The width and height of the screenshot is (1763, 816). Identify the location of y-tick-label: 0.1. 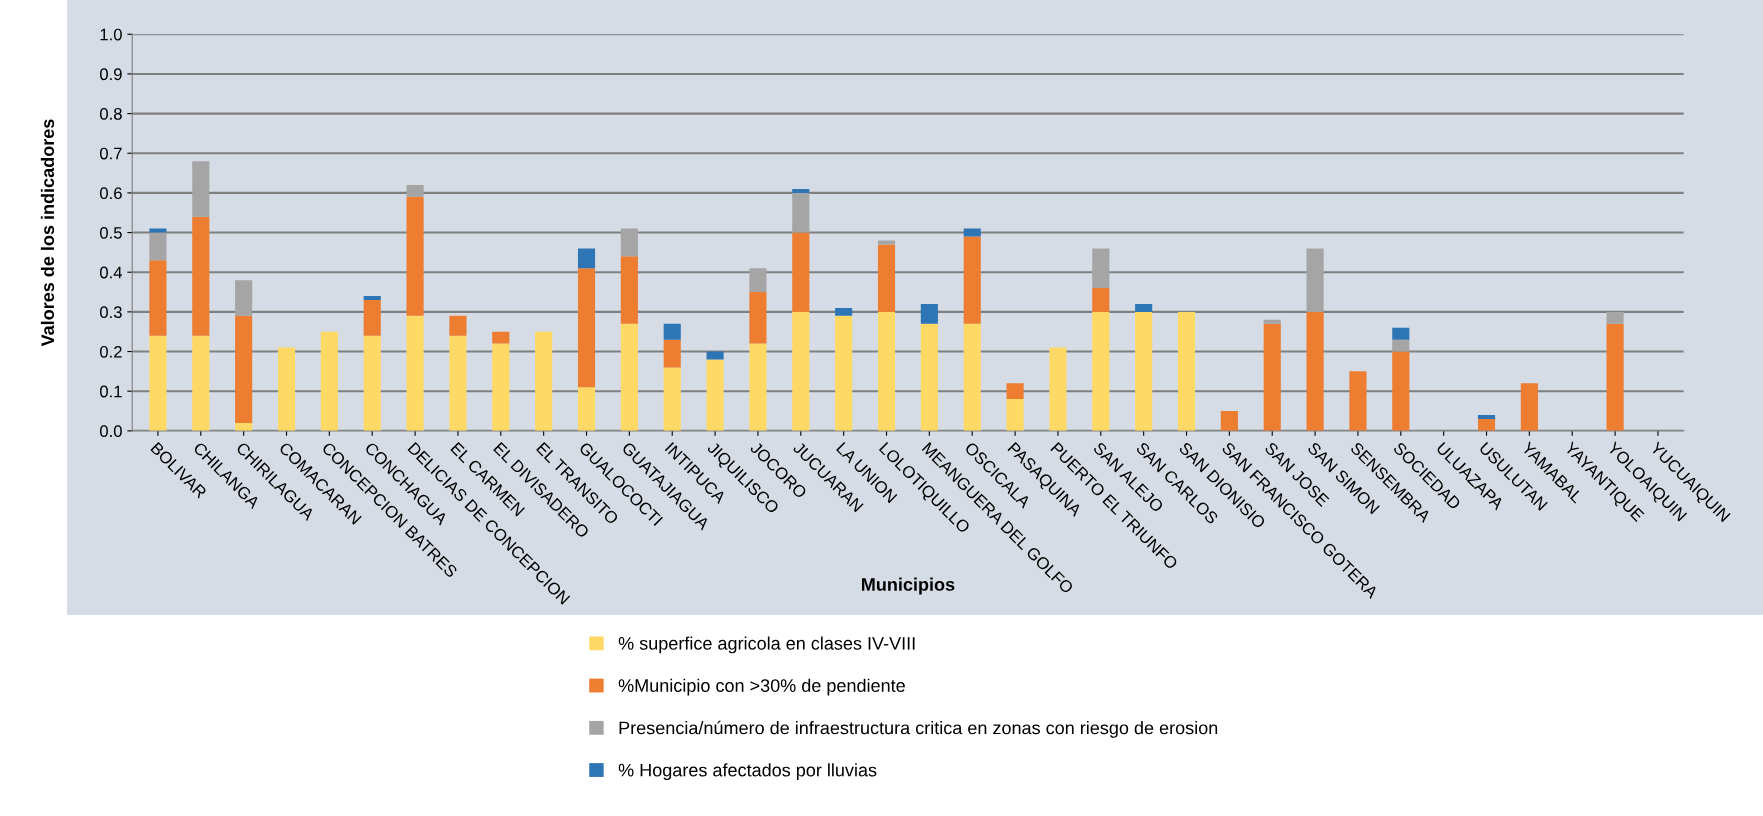
(110, 391).